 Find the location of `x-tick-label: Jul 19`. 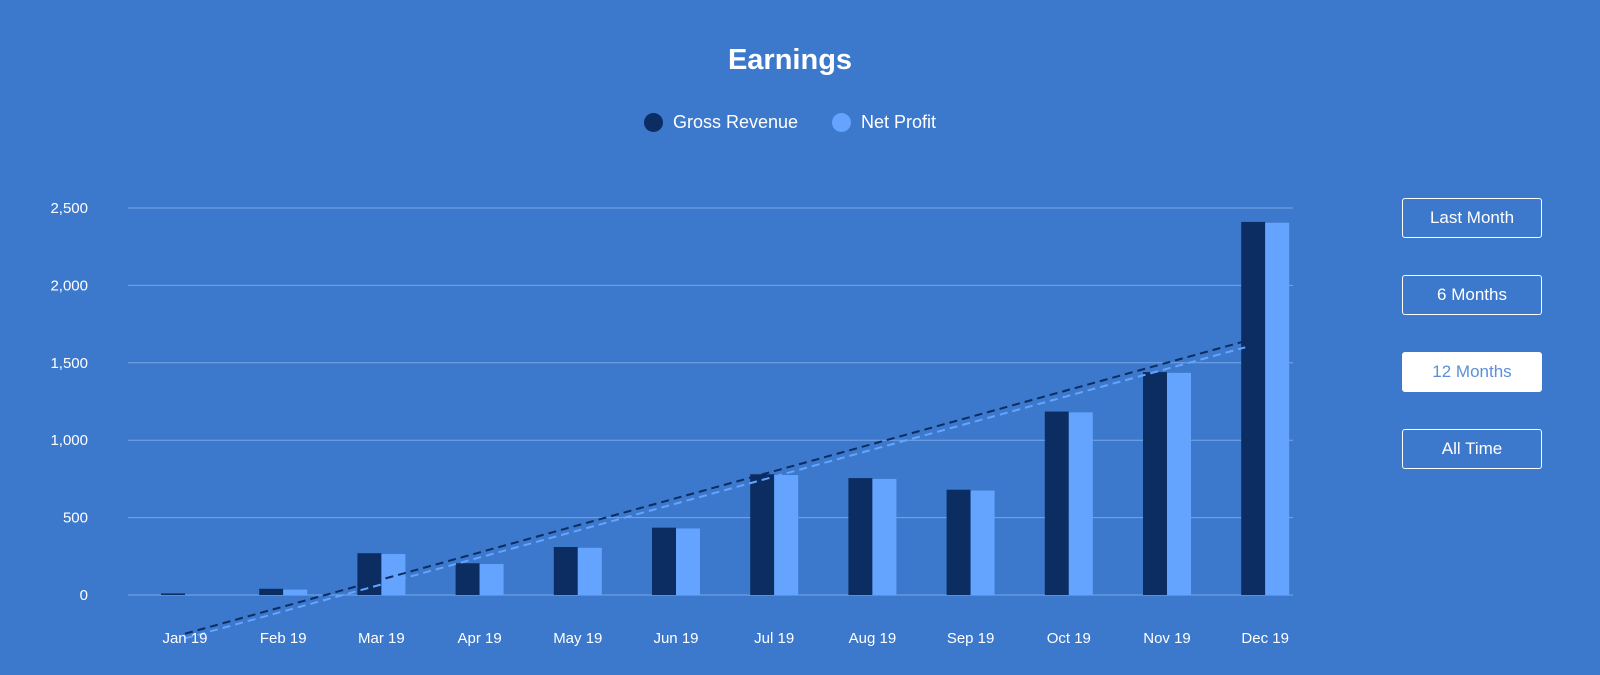

x-tick-label: Jul 19 is located at coordinates (774, 638).